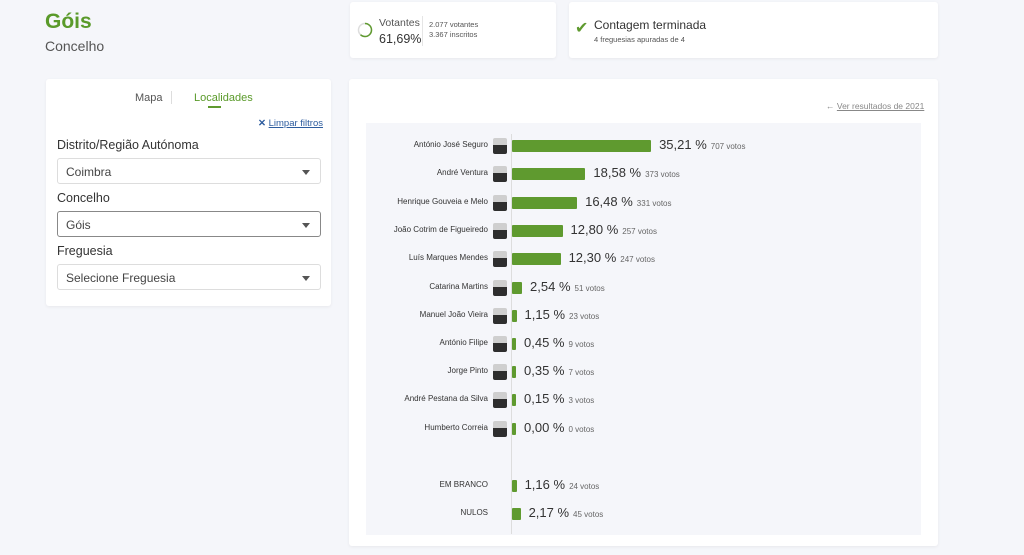 The height and width of the screenshot is (555, 1024). What do you see at coordinates (365, 30) in the screenshot?
I see `turnout-ring-icon` at bounding box center [365, 30].